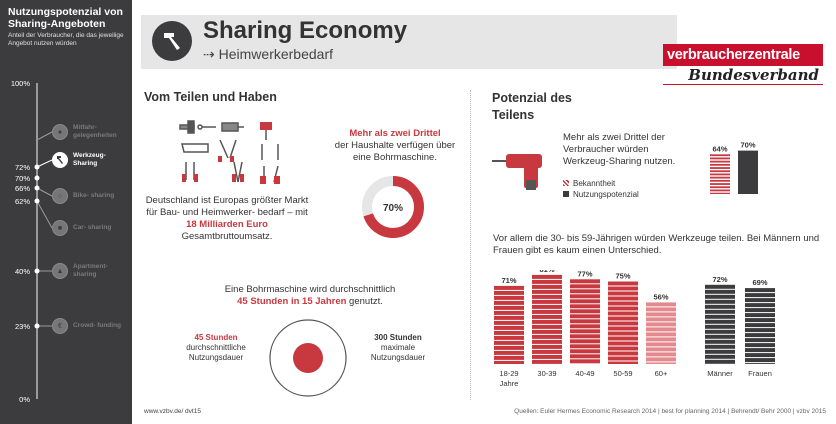  What do you see at coordinates (720, 373) in the screenshot?
I see `category-tick-label: Männer` at bounding box center [720, 373].